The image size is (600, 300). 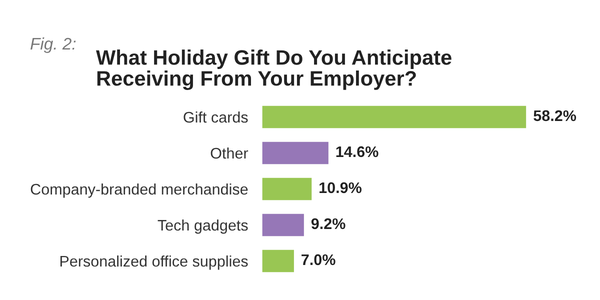 What do you see at coordinates (139, 190) in the screenshot?
I see `y-tick-label: Company-branded merchandise` at bounding box center [139, 190].